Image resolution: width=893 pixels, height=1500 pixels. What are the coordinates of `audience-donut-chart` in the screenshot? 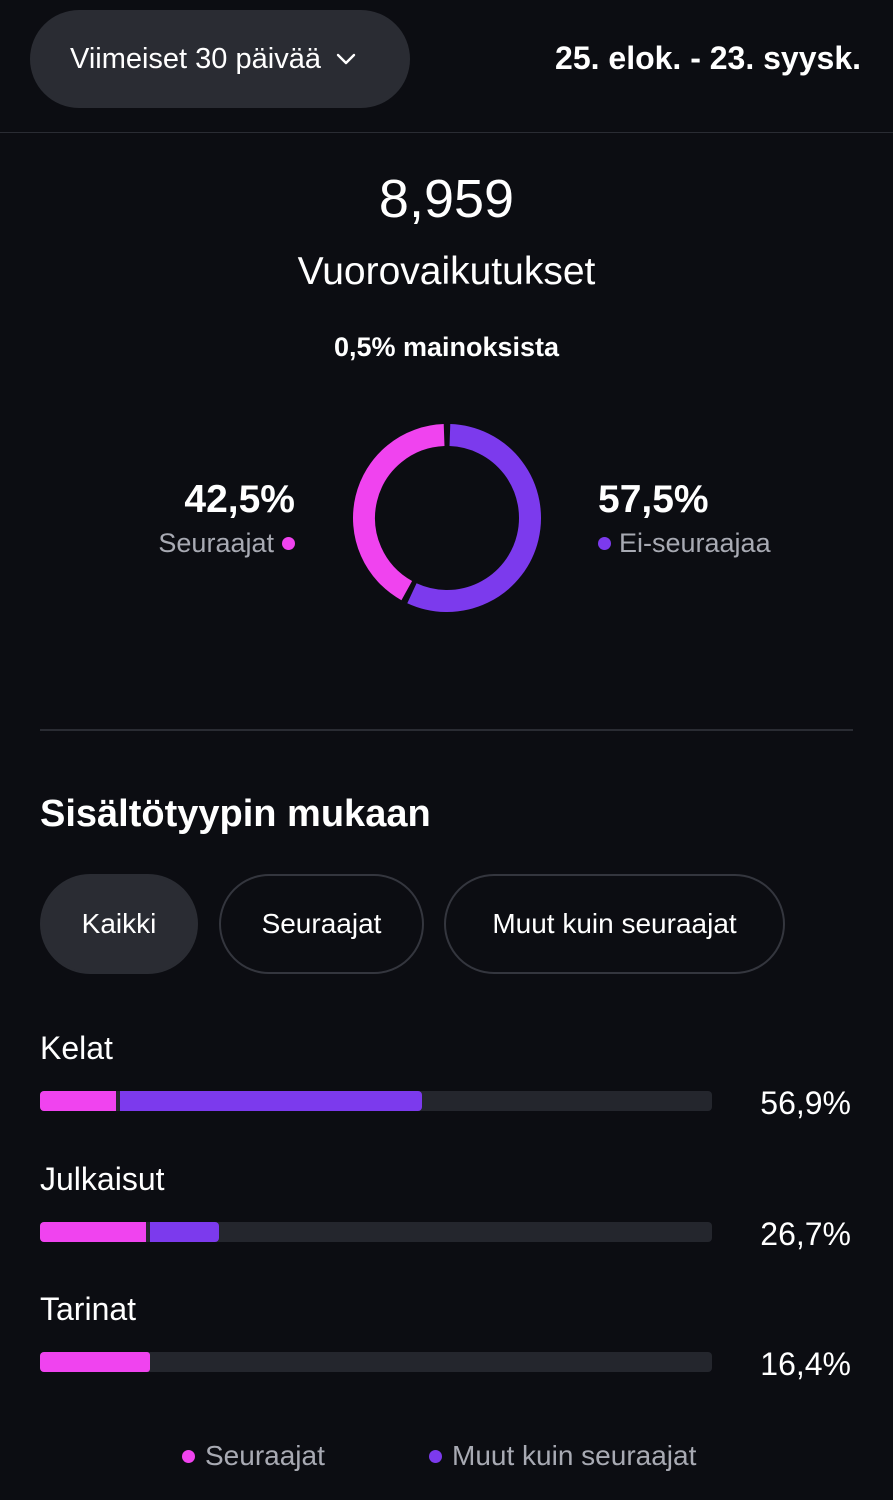 It's located at (447, 518).